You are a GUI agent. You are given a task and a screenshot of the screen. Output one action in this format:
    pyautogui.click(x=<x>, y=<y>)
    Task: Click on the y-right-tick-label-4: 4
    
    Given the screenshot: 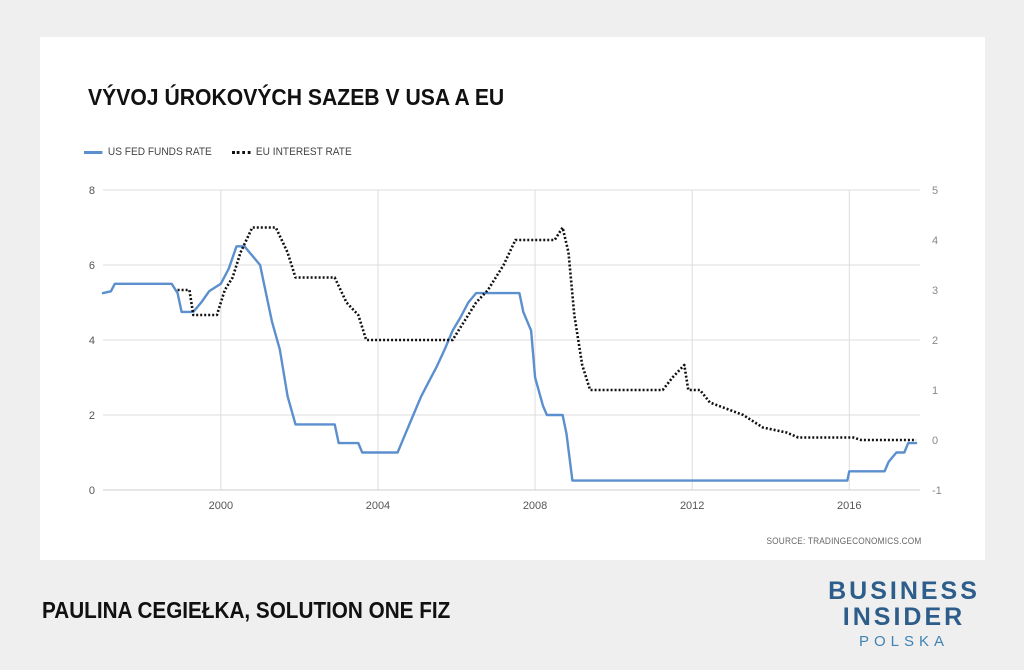 What is the action you would take?
    pyautogui.click(x=935, y=241)
    